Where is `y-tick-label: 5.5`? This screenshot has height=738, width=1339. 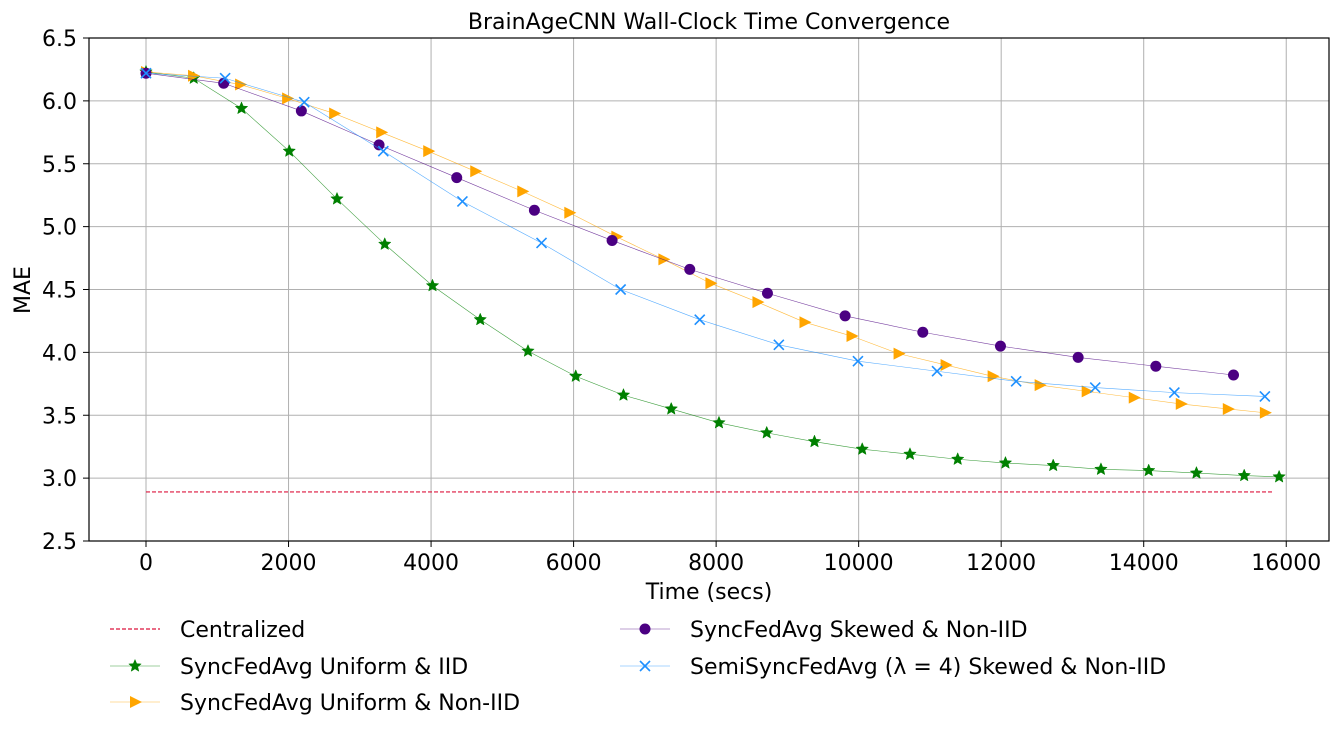 y-tick-label: 5.5 is located at coordinates (59, 165).